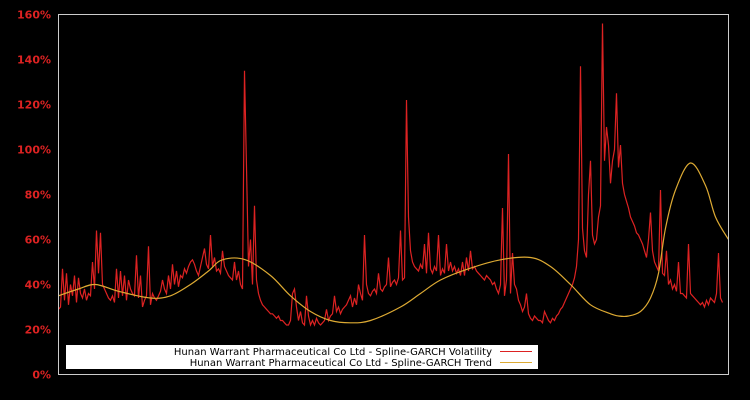 This screenshot has height=400, width=750. Describe the element at coordinates (38, 330) in the screenshot. I see `y-tick-label: 20%` at that location.